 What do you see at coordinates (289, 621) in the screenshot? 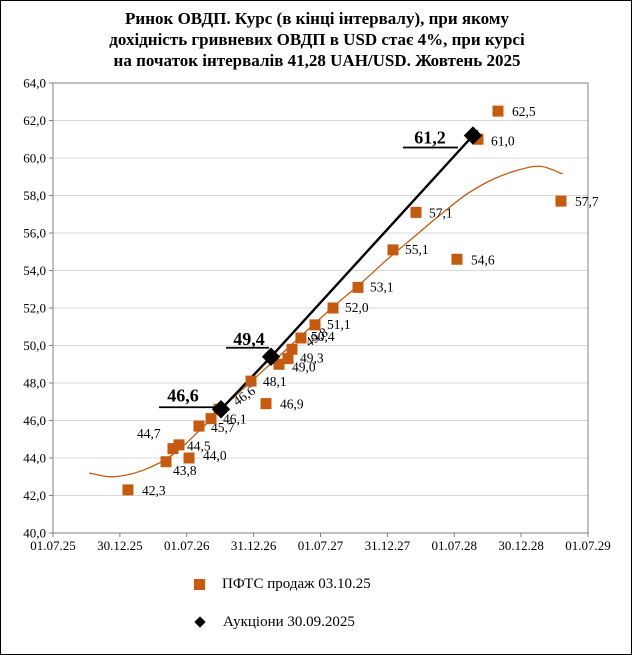
I see `legend-label-auction: Аукціони 30.09.2025` at bounding box center [289, 621].